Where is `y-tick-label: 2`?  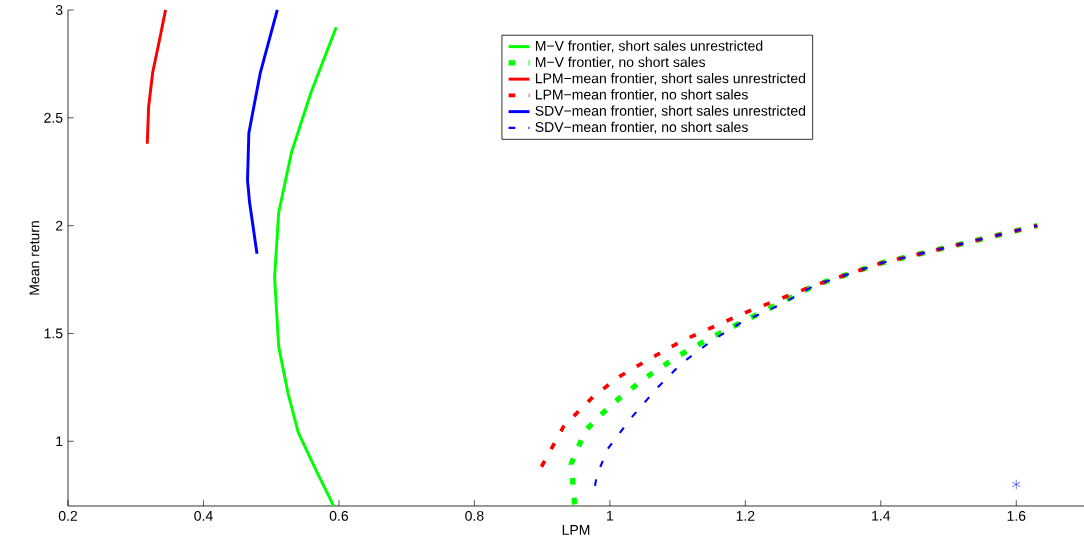
y-tick-label: 2 is located at coordinates (59, 225).